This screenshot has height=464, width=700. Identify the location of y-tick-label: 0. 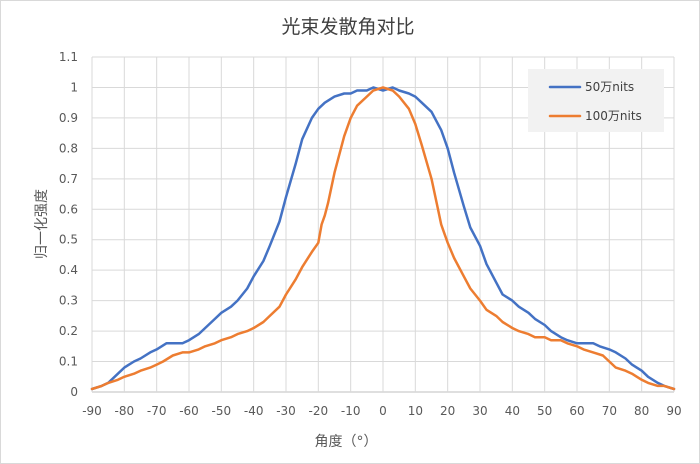
(74, 392).